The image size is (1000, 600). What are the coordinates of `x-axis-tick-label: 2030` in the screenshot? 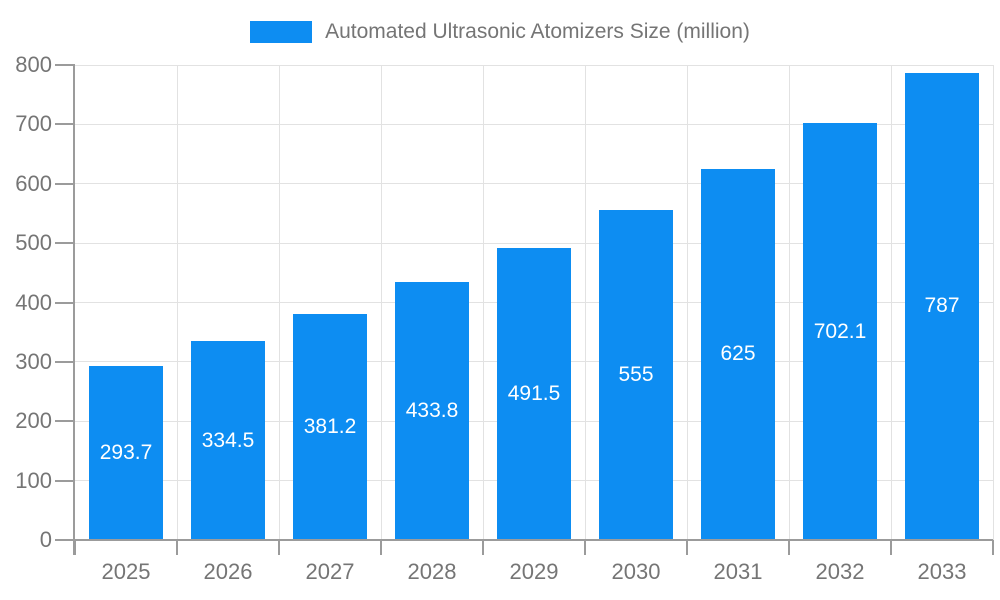 It's located at (636, 571).